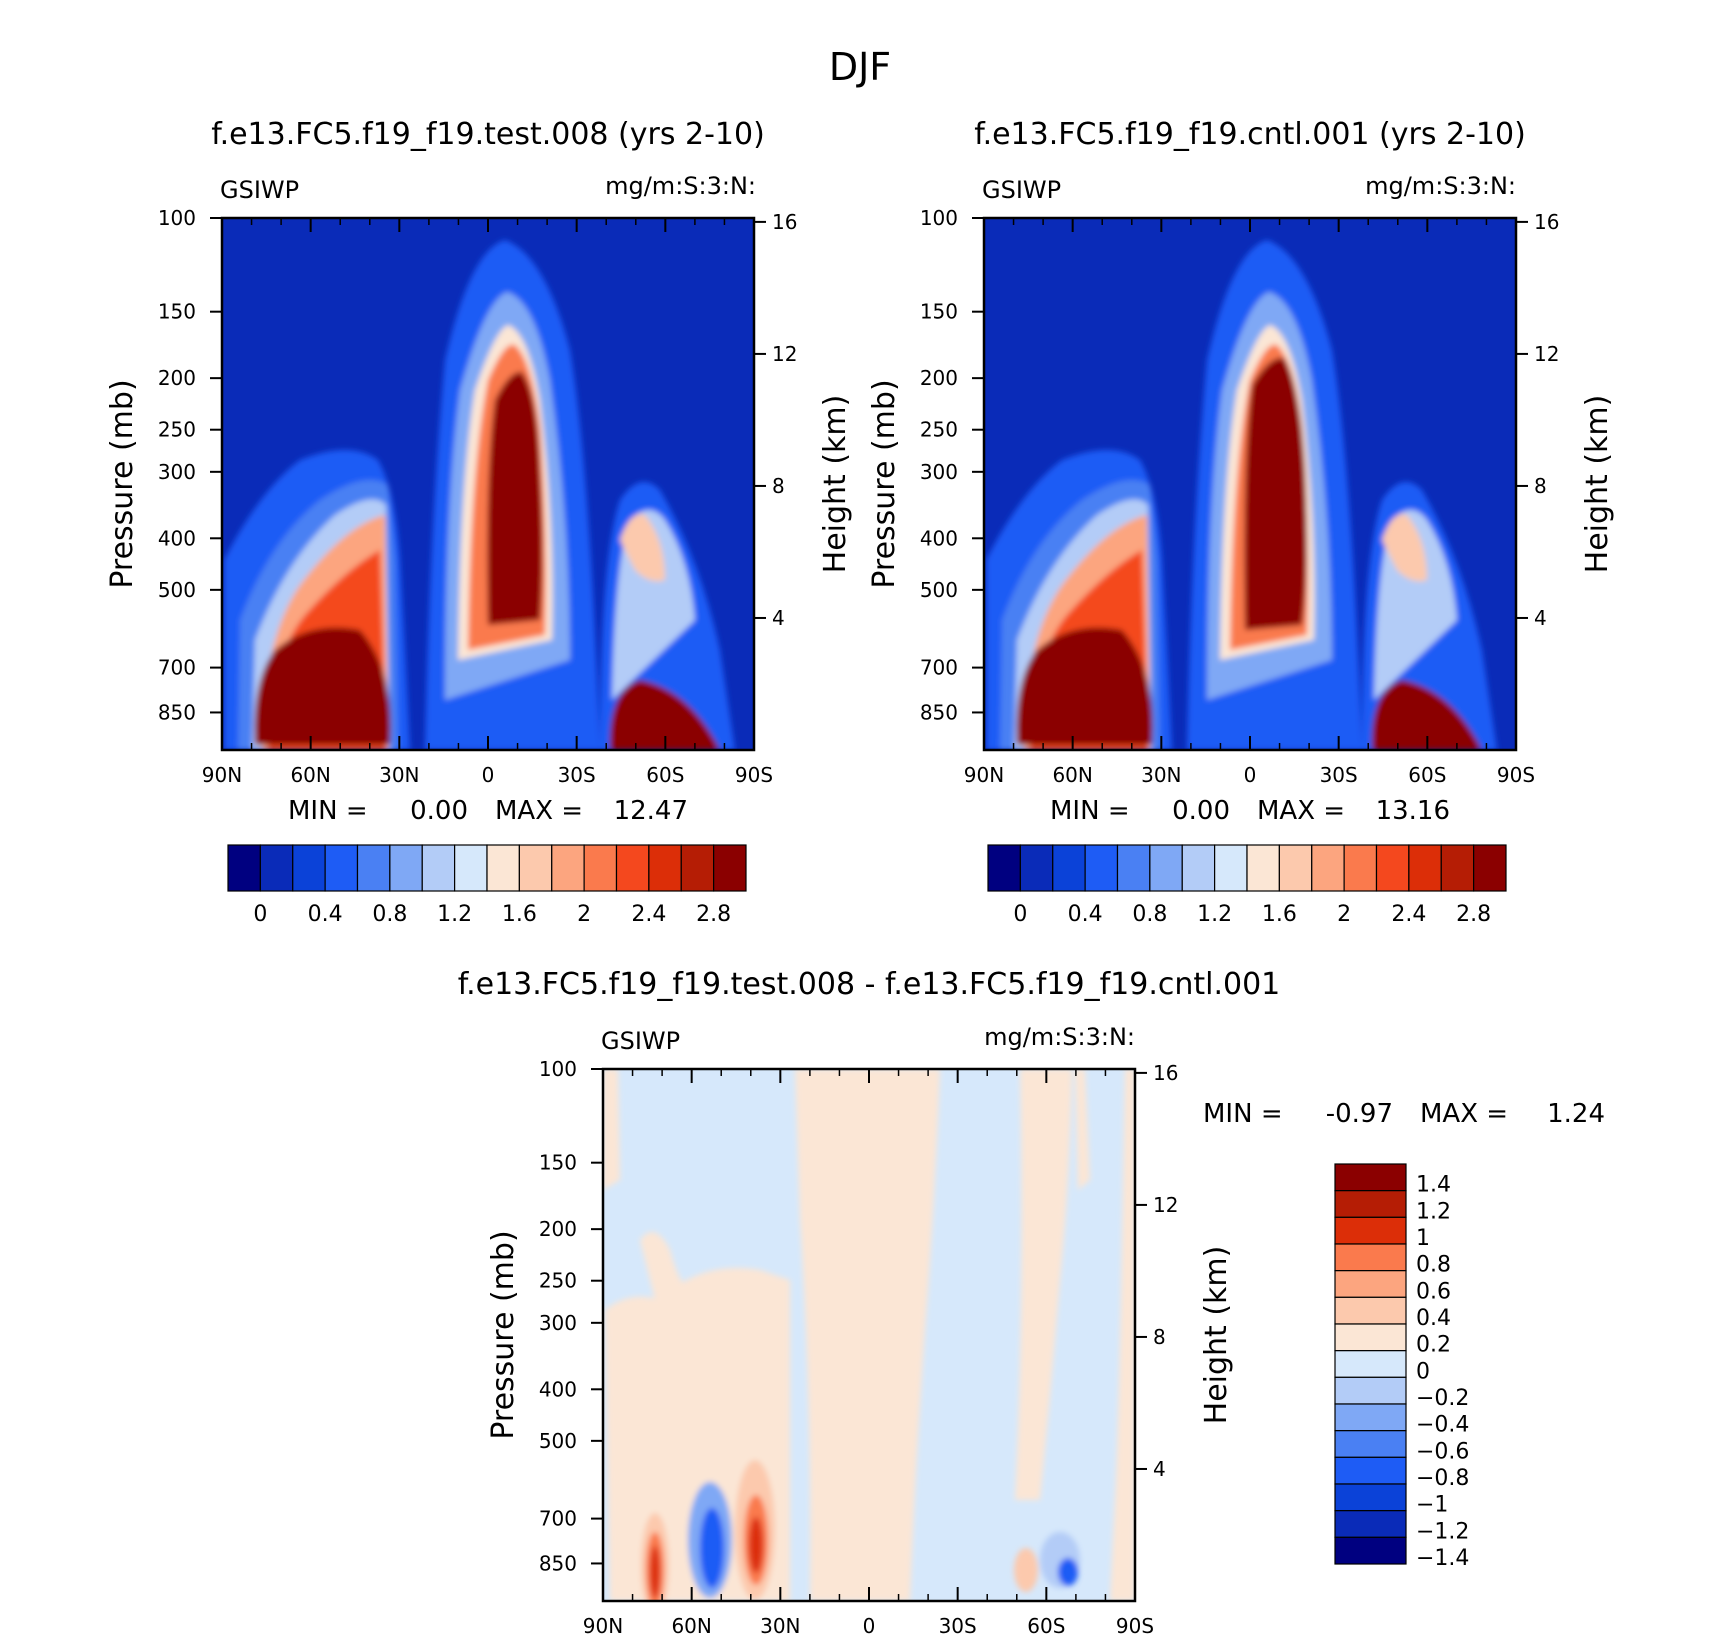  I want to click on colorbar-label: −0.6, so click(1442, 1451).